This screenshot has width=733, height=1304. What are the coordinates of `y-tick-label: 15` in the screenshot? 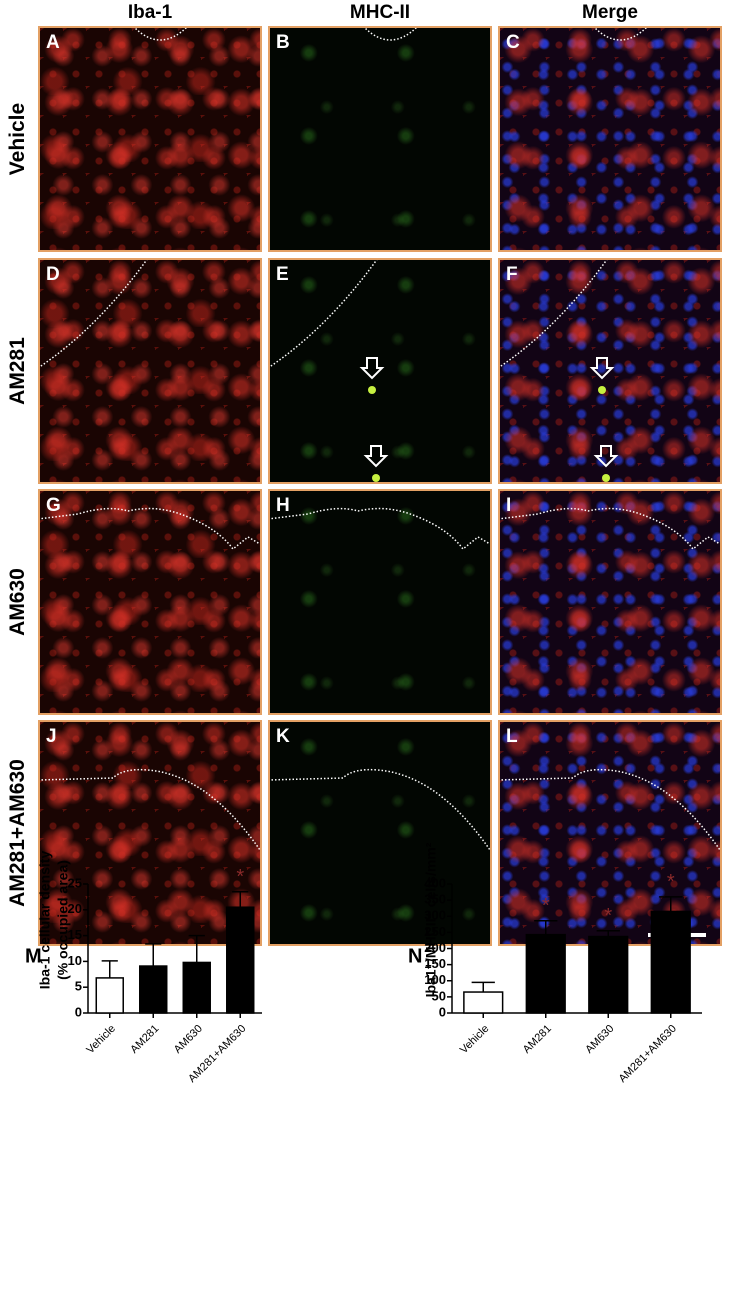 It's located at (75, 934).